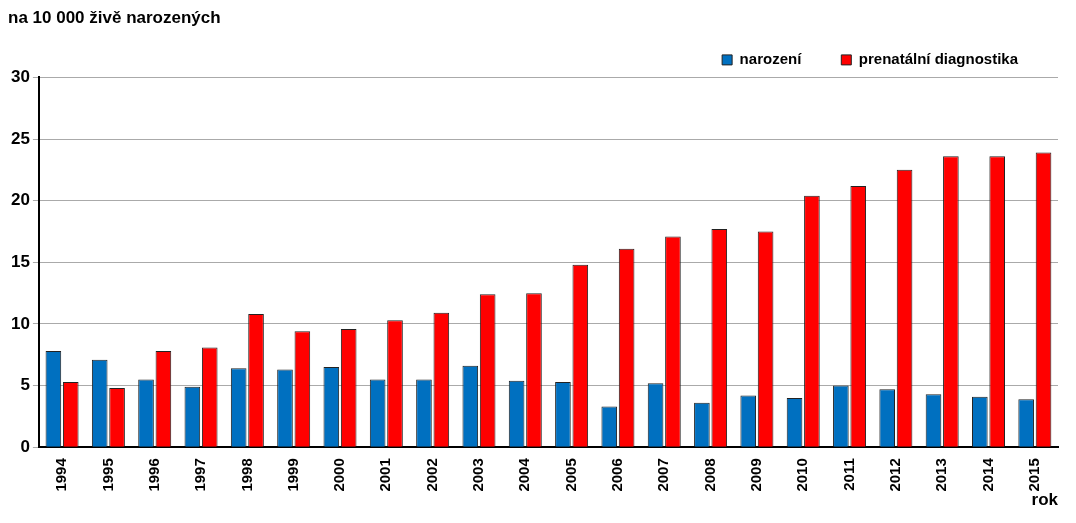  I want to click on chart-title: na 10 000 živě narozených, so click(114, 17).